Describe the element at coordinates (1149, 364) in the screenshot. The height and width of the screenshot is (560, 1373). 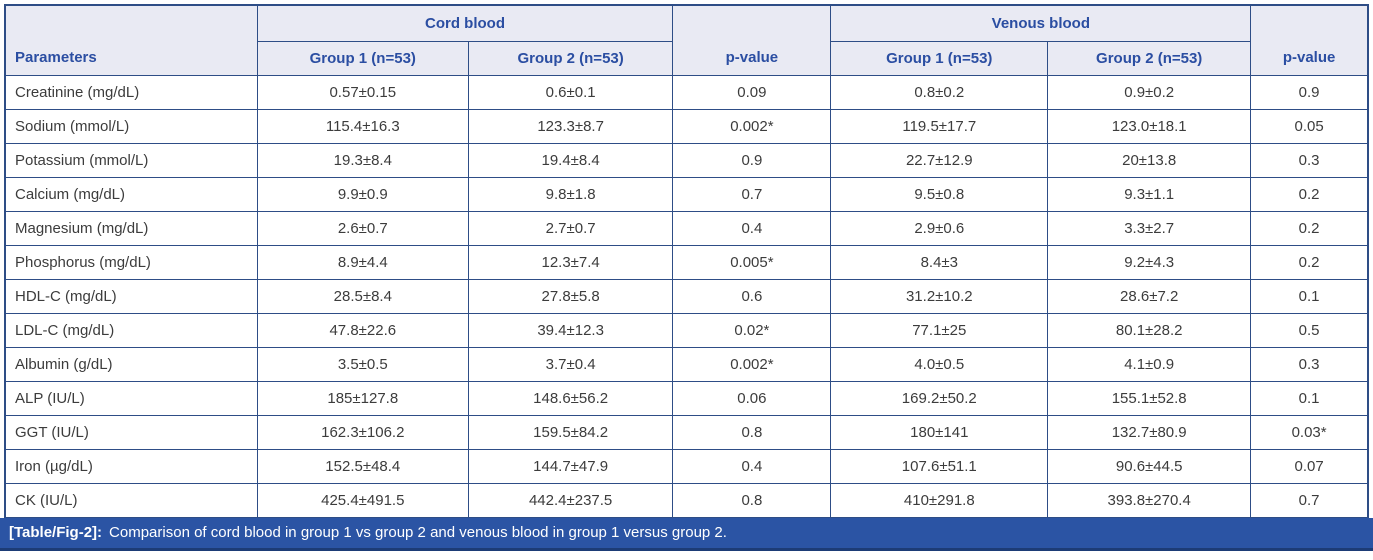
I see `venous-group2-cell: 4.1±0.9` at that location.